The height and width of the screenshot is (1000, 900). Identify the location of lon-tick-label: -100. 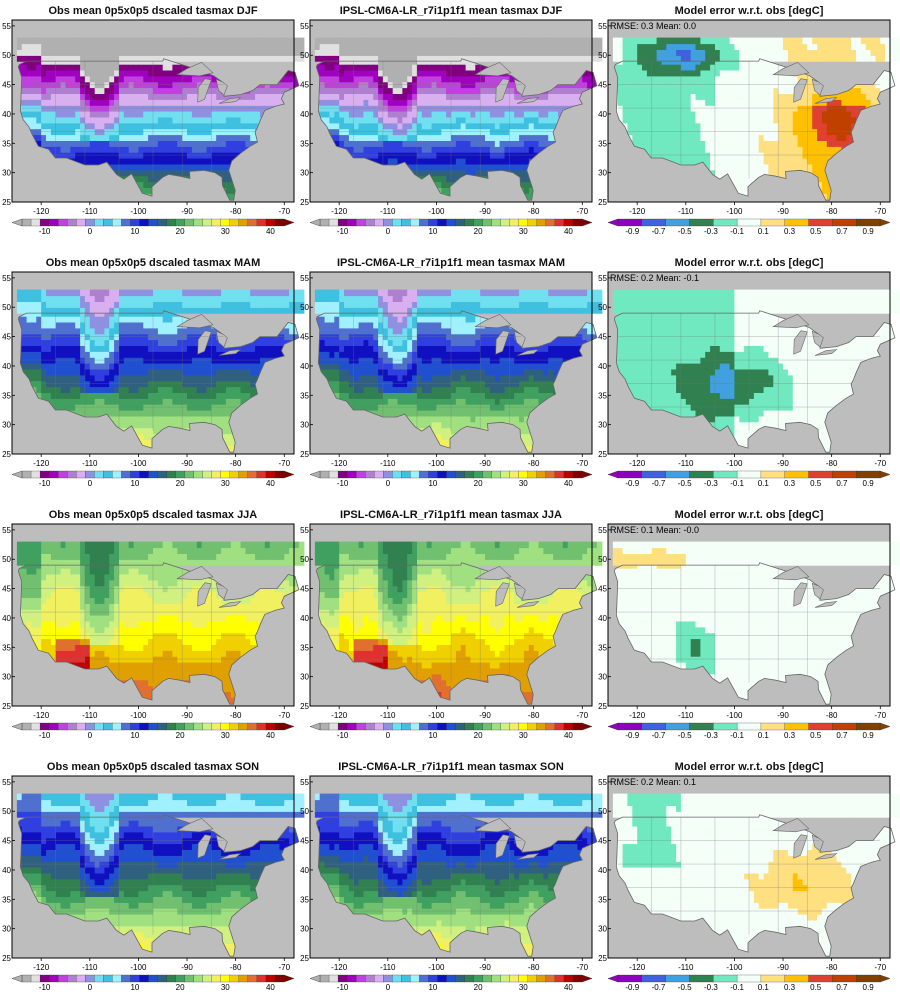
(734, 715).